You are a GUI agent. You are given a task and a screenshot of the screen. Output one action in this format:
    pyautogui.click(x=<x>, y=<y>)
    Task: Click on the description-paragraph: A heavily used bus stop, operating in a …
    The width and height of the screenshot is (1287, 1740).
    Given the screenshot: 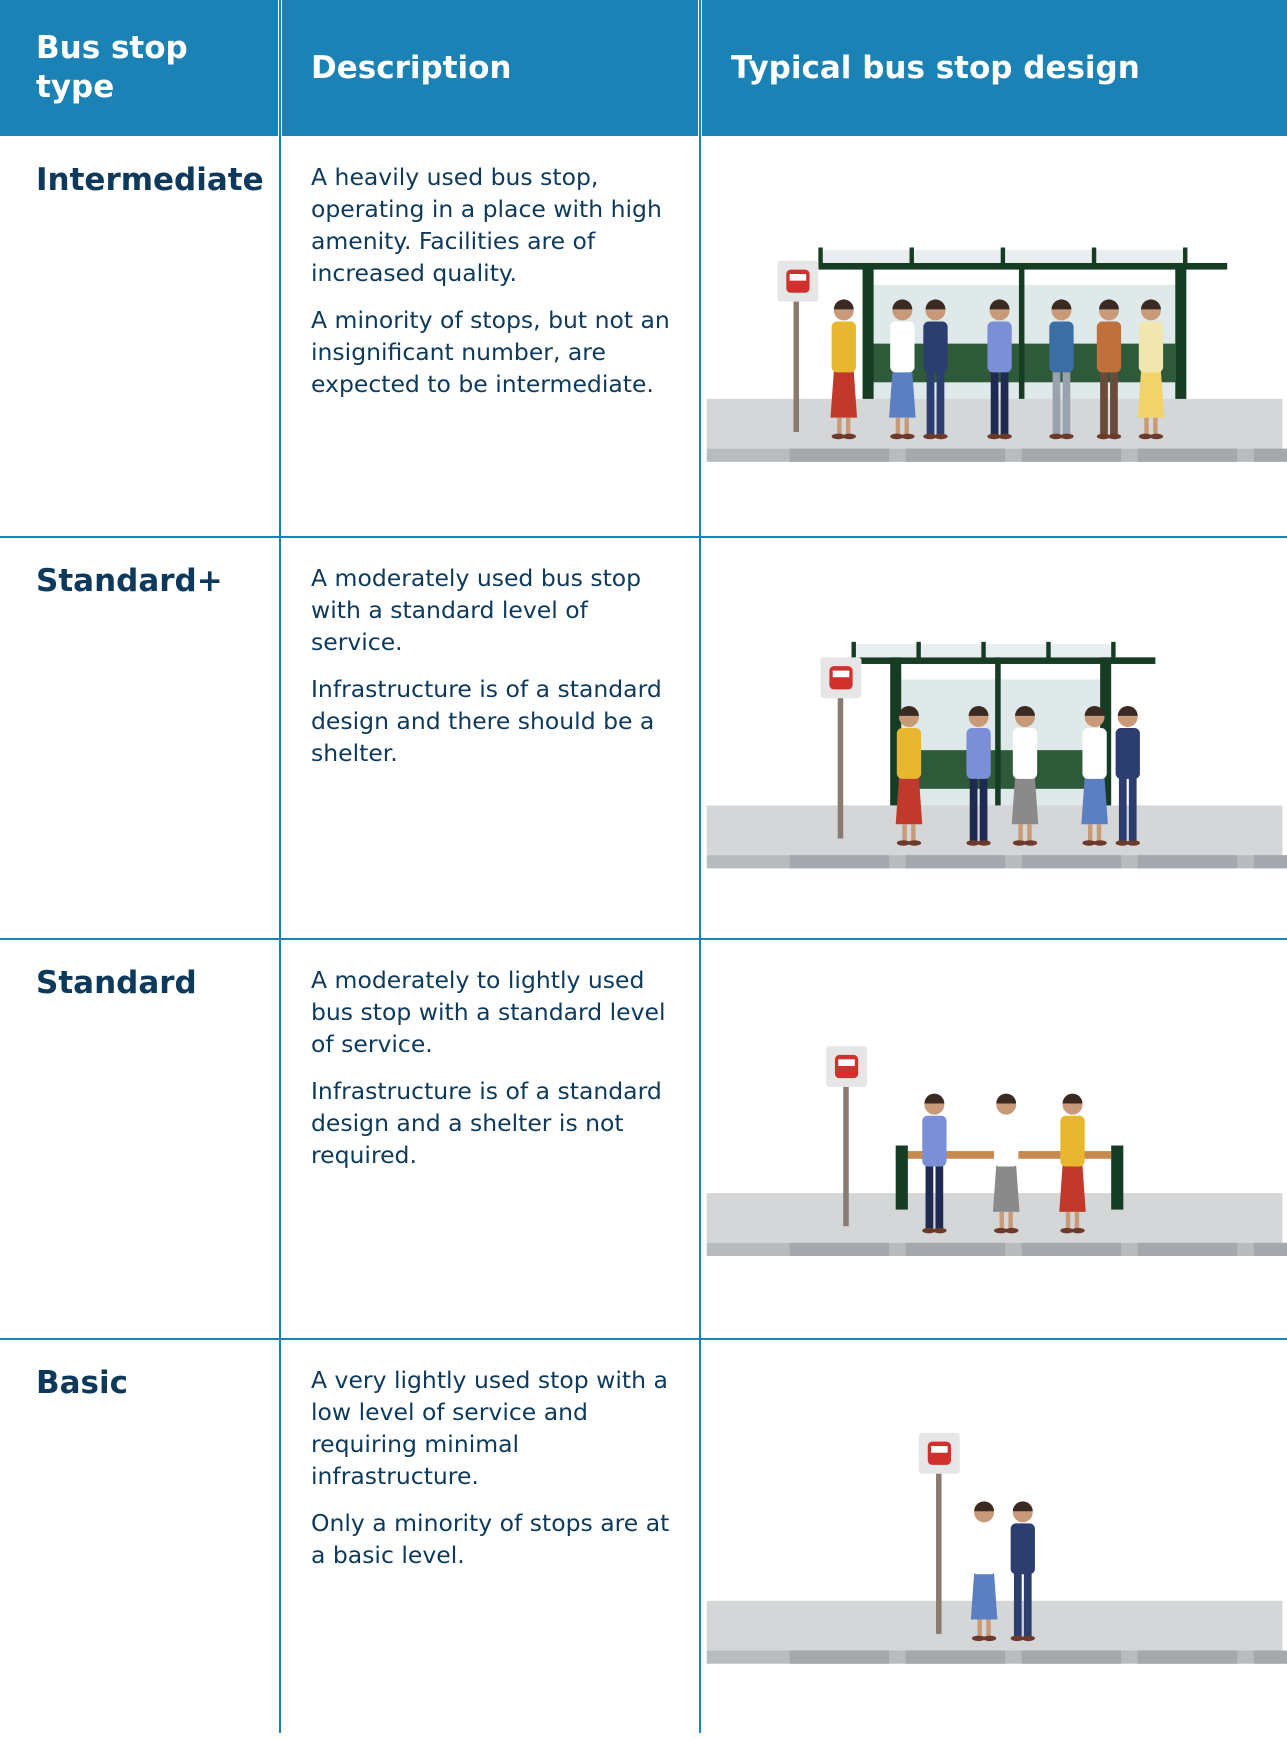 What is the action you would take?
    pyautogui.click(x=486, y=225)
    